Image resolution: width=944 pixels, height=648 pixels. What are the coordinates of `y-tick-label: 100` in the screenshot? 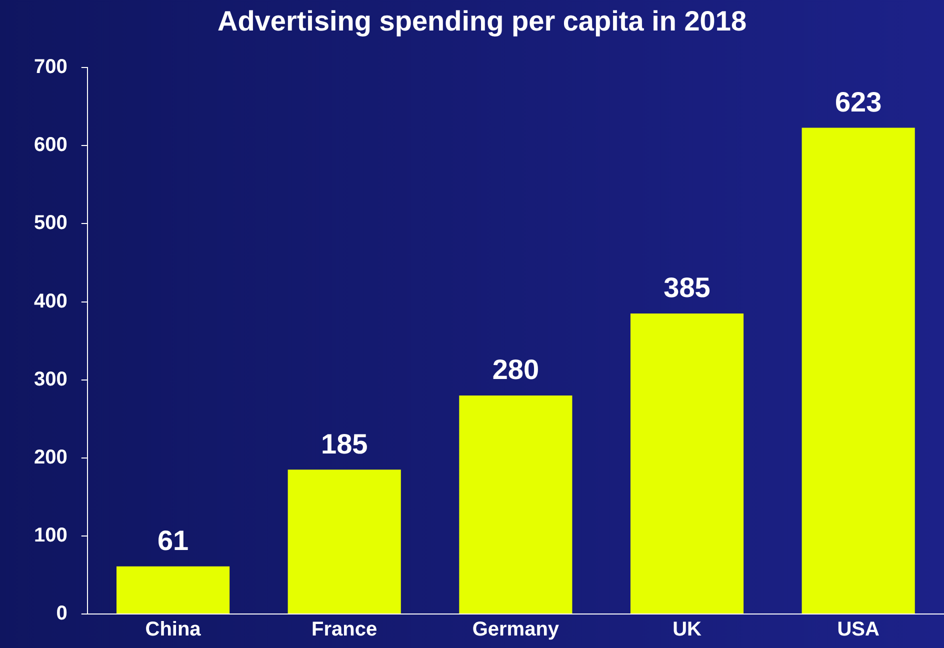 It's located at (51, 535).